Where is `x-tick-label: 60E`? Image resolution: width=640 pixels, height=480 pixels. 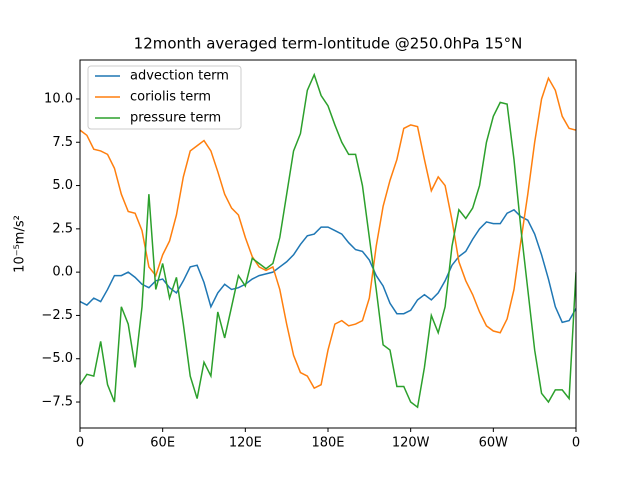
x-tick-label: 60E is located at coordinates (162, 443).